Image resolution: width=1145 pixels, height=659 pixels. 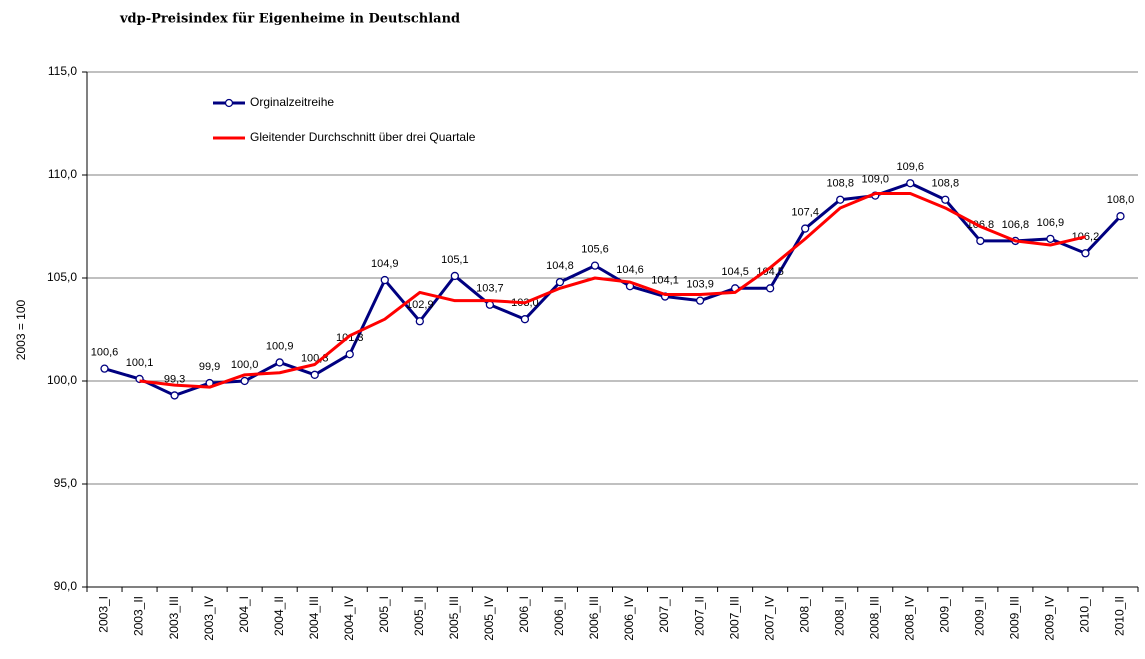 What do you see at coordinates (420, 305) in the screenshot?
I see `data-label: 102,9` at bounding box center [420, 305].